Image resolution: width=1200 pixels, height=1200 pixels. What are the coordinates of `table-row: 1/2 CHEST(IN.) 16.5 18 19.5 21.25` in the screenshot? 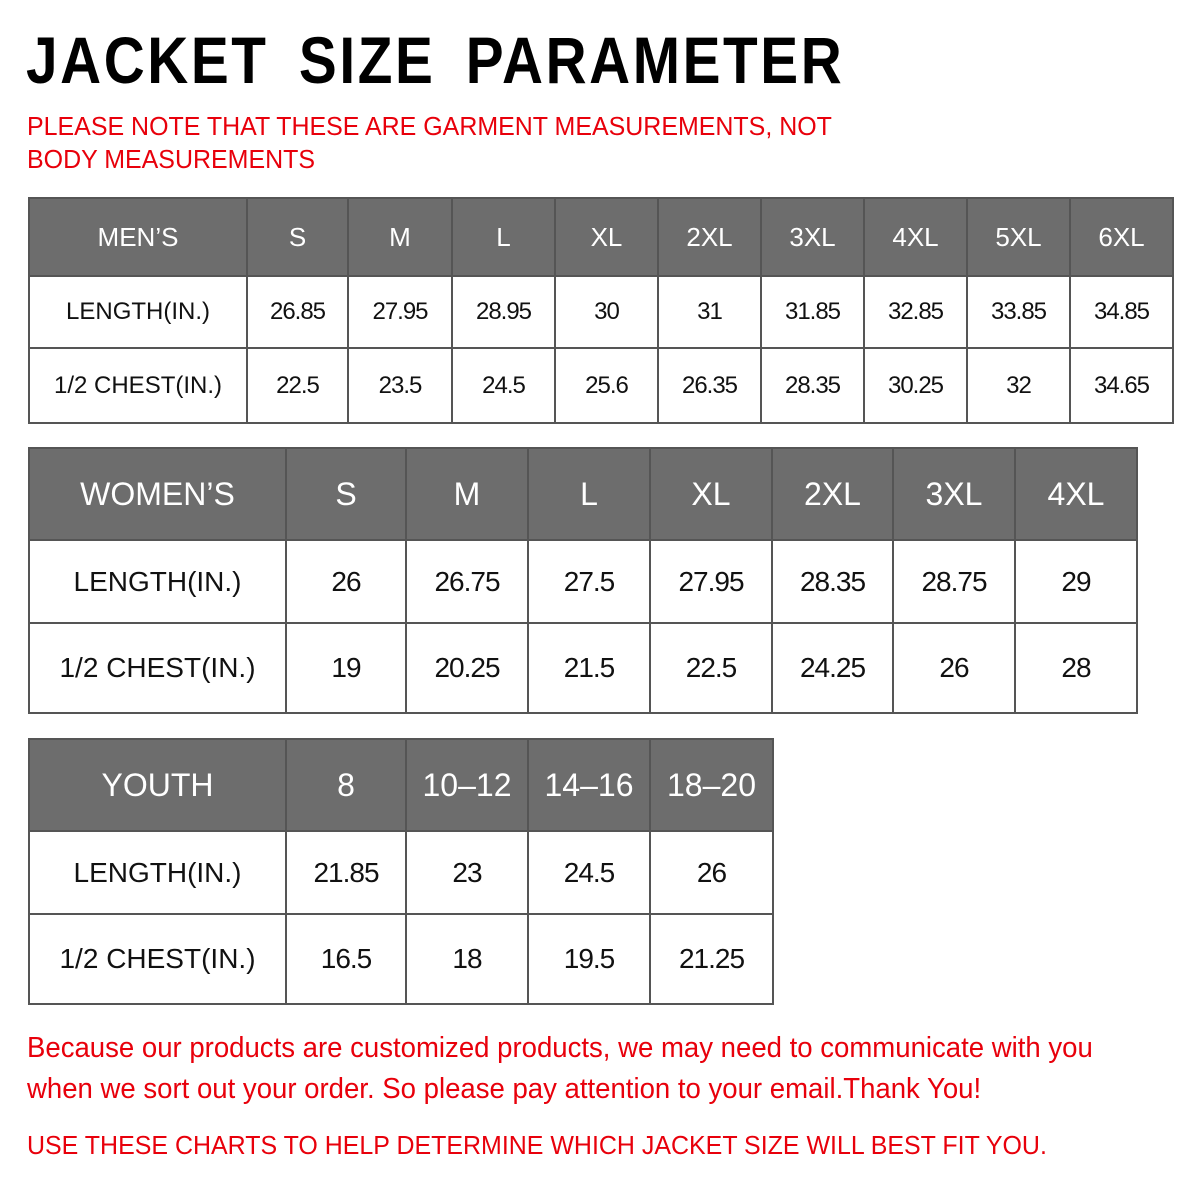 It's located at (401, 959).